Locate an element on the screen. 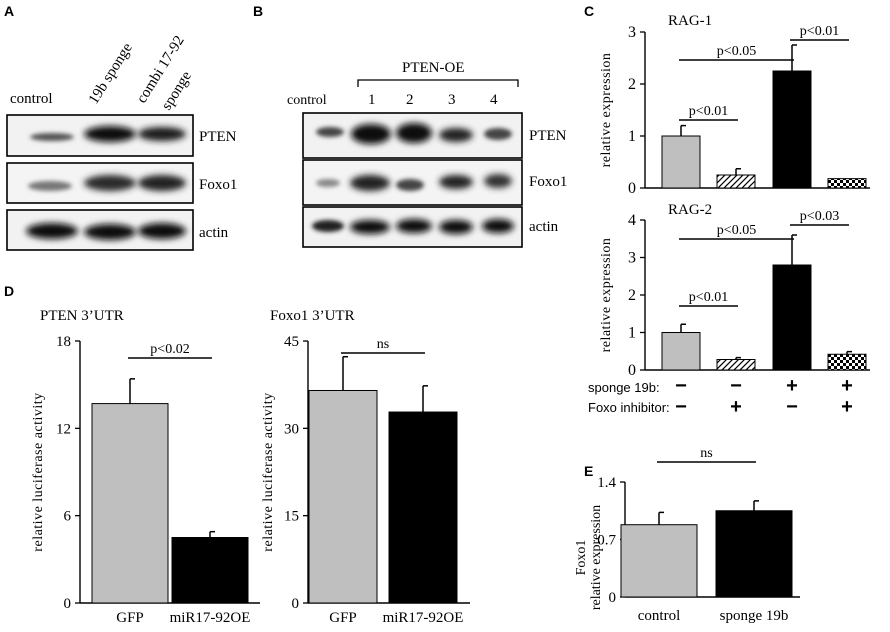 The height and width of the screenshot is (632, 890). panel-letter-d: D is located at coordinates (9, 291).